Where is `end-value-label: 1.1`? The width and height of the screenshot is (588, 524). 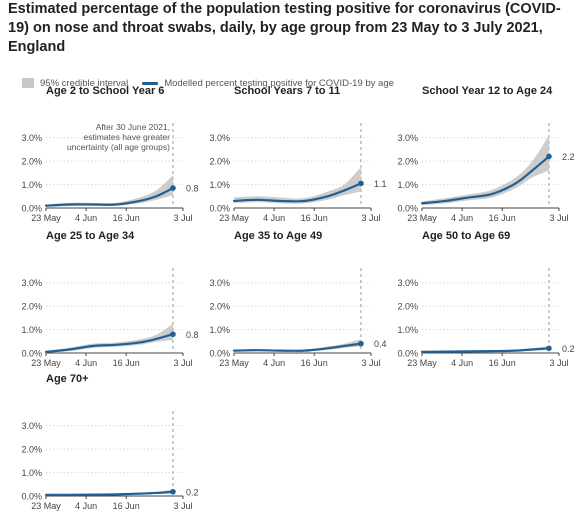
end-value-label: 1.1 is located at coordinates (380, 184).